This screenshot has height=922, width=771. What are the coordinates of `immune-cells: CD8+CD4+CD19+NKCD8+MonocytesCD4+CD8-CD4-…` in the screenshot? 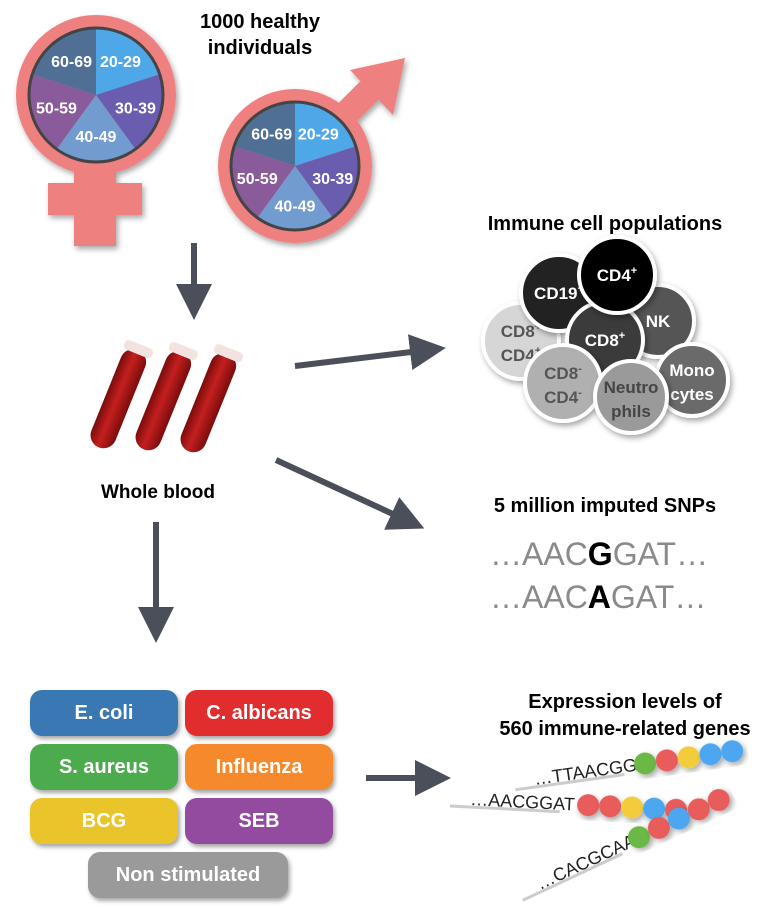 It's located at (605, 335).